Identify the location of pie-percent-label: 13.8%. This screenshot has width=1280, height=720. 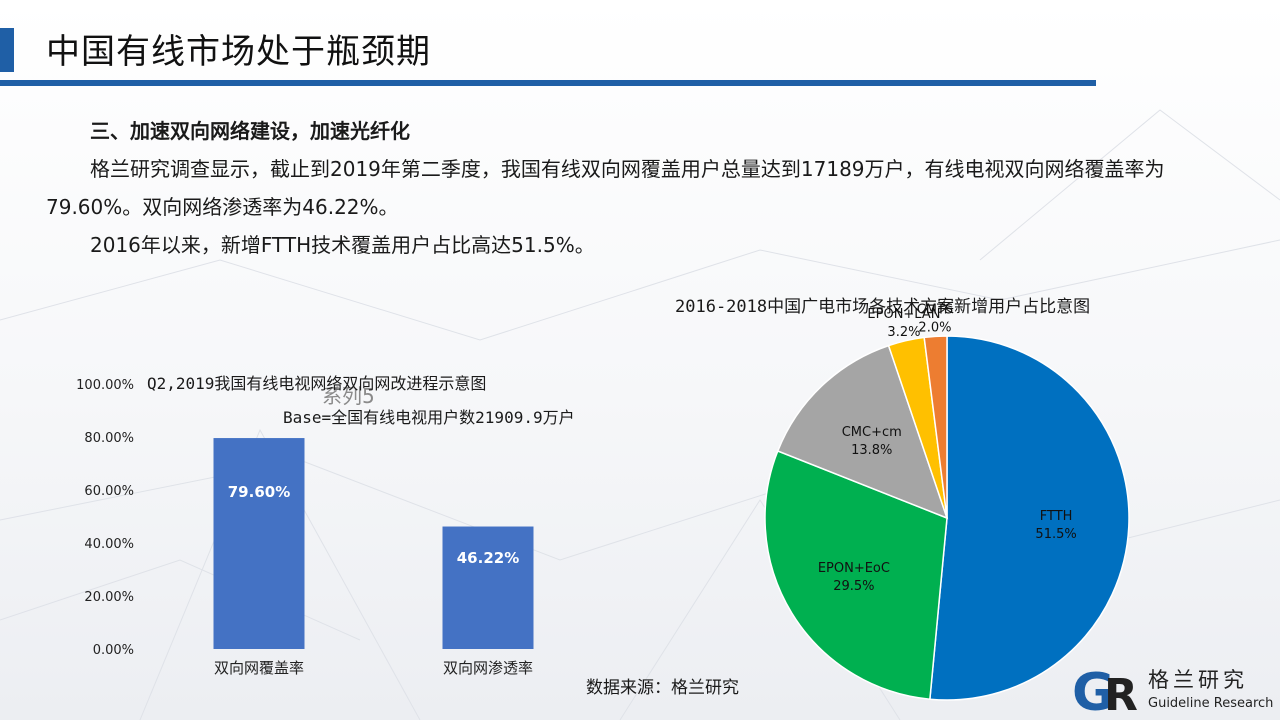
(871, 450).